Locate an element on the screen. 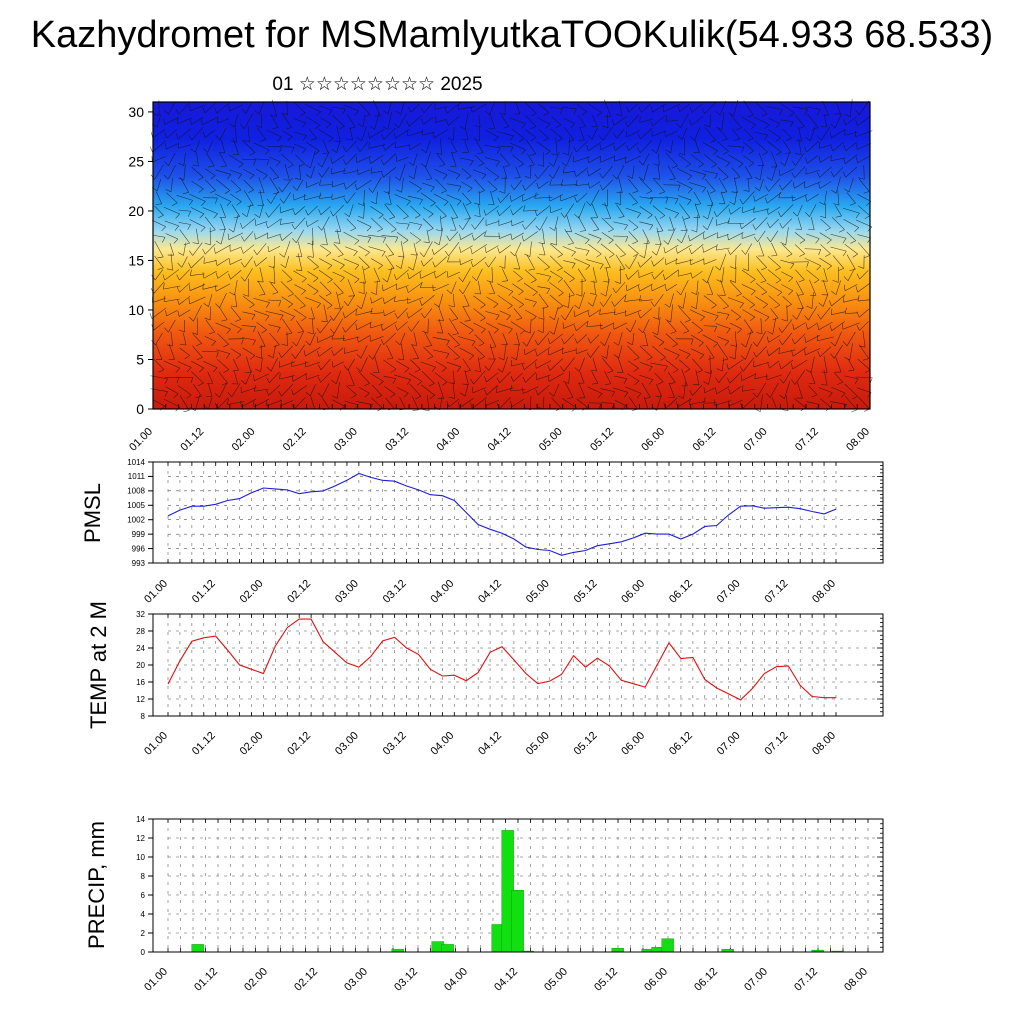 The height and width of the screenshot is (1024, 1024). x-tick-label: 05.12 is located at coordinates (602, 440).